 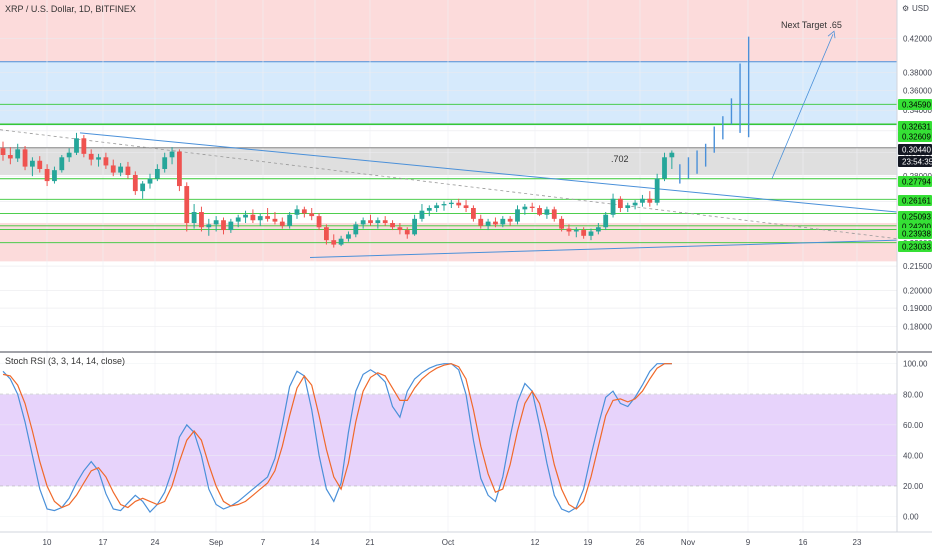 What do you see at coordinates (802, 106) in the screenshot?
I see `target-arrow-line` at bounding box center [802, 106].